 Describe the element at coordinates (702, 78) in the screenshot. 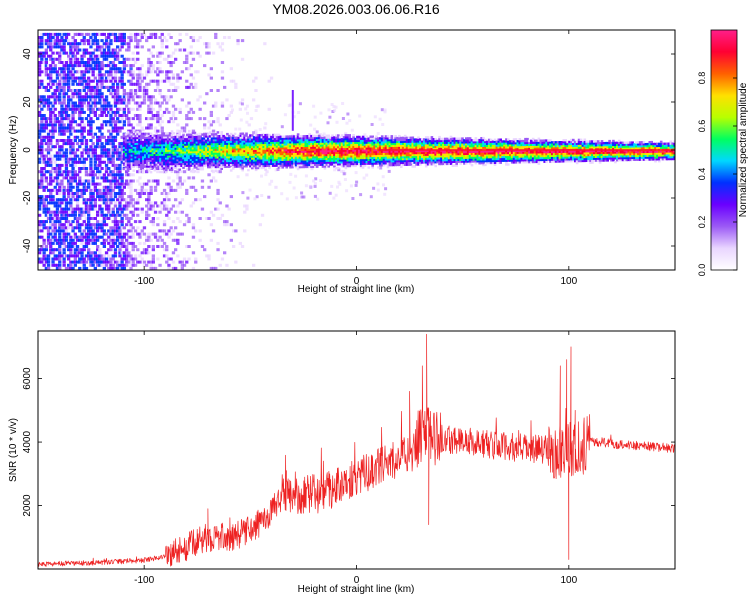

I see `colorbar-tick-label: 0.8` at that location.